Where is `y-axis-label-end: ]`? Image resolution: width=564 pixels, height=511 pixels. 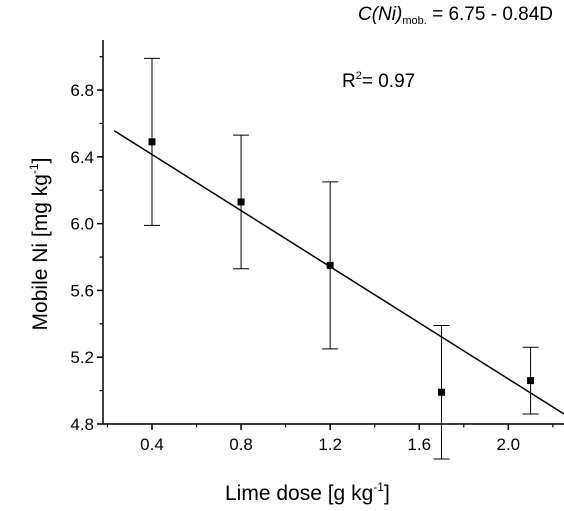
y-axis-label-end: ] is located at coordinates (40, 160).